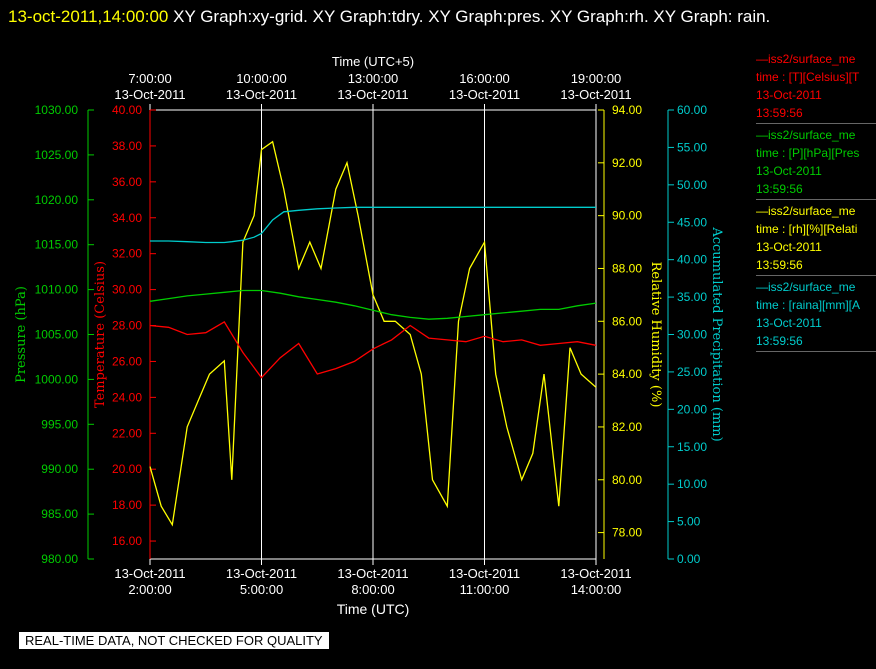  I want to click on x-top-tick-time: 10:00:00, so click(261, 78).